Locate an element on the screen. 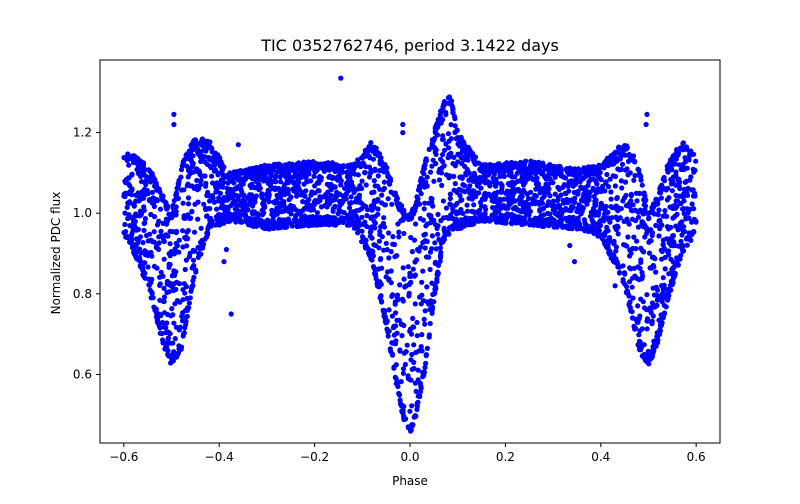 The image size is (800, 504). y-tick-label: 0.6 is located at coordinates (82, 374).